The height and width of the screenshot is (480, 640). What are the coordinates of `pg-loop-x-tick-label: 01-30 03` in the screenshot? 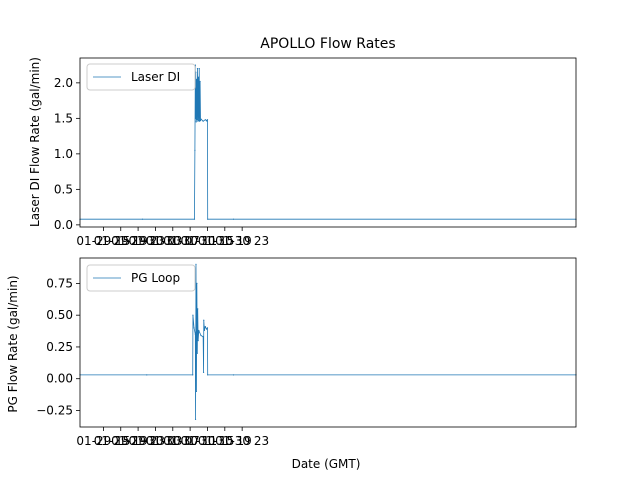 It's located at (155, 441).